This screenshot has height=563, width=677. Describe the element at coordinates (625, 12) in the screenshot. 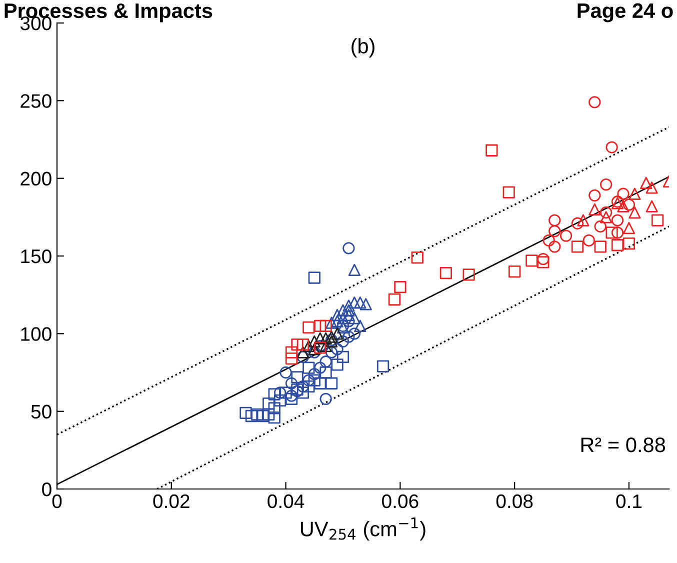

I see `text: Page 24 o` at that location.